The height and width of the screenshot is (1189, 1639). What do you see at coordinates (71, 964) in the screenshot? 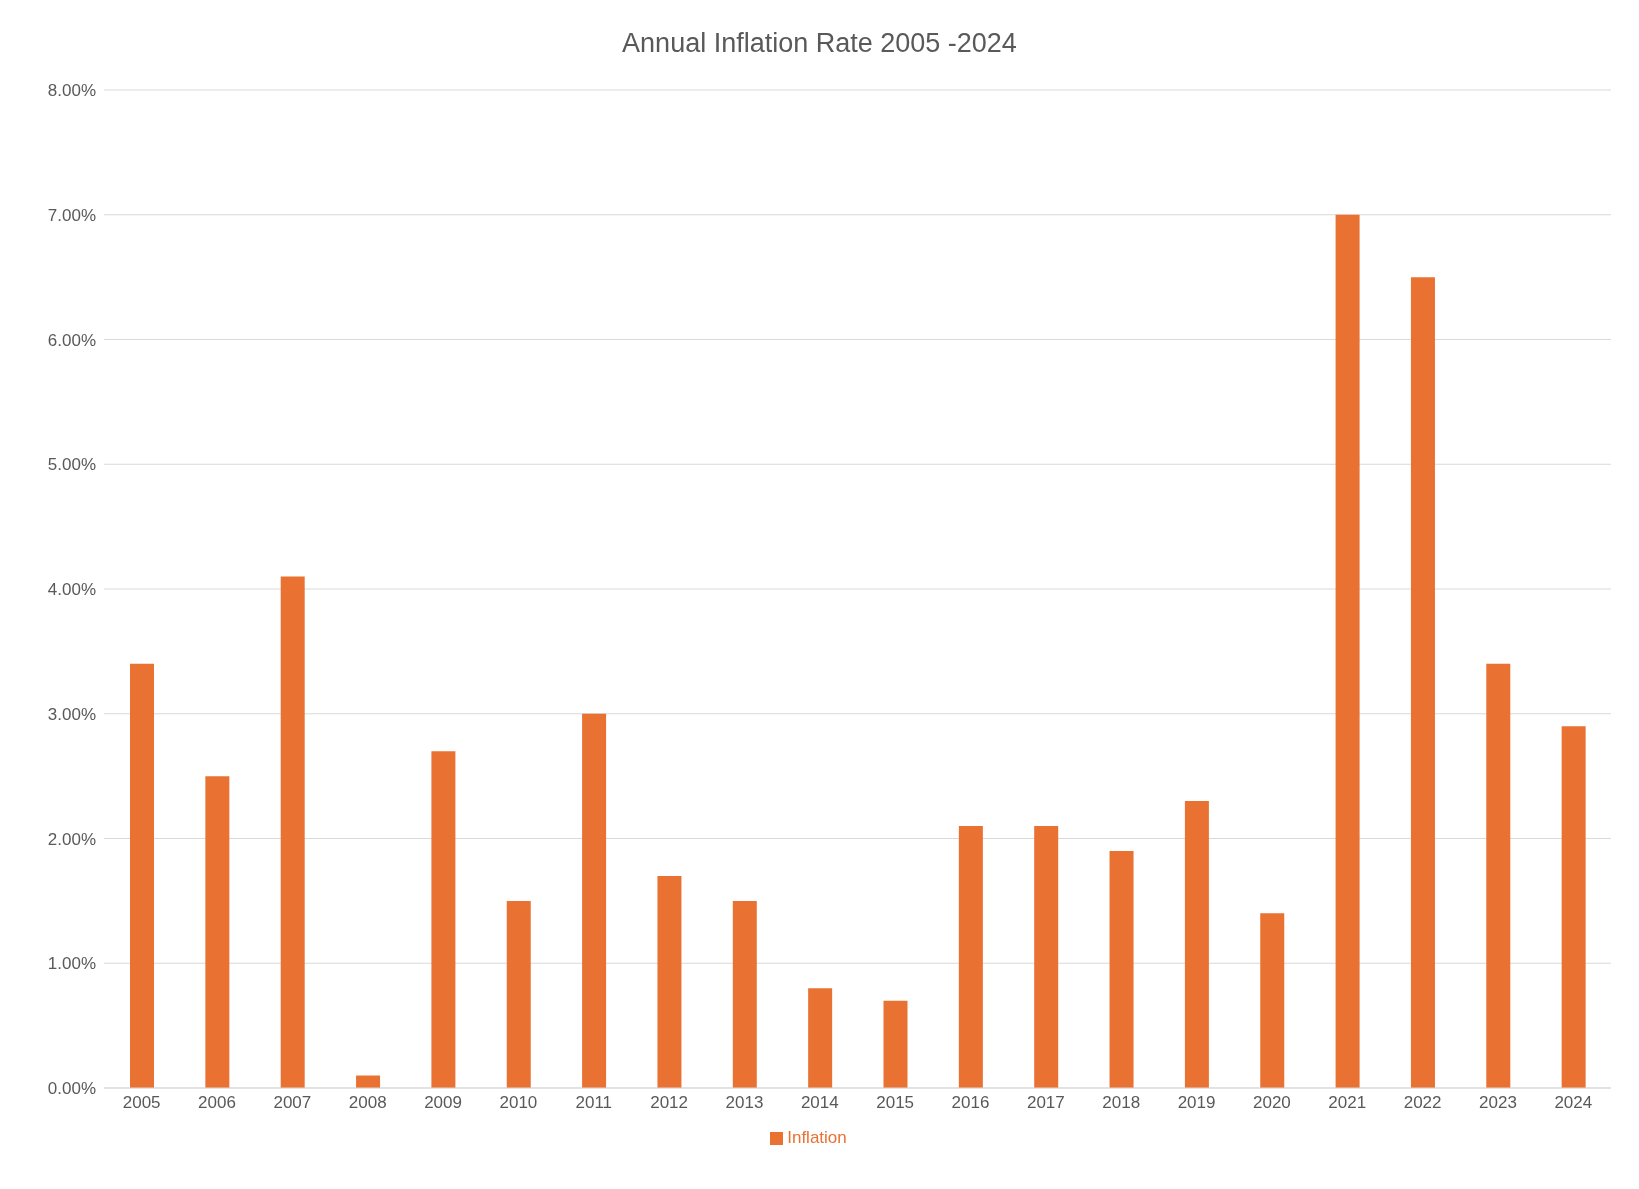
I see `y-tick-label: 1.00%` at bounding box center [71, 964].